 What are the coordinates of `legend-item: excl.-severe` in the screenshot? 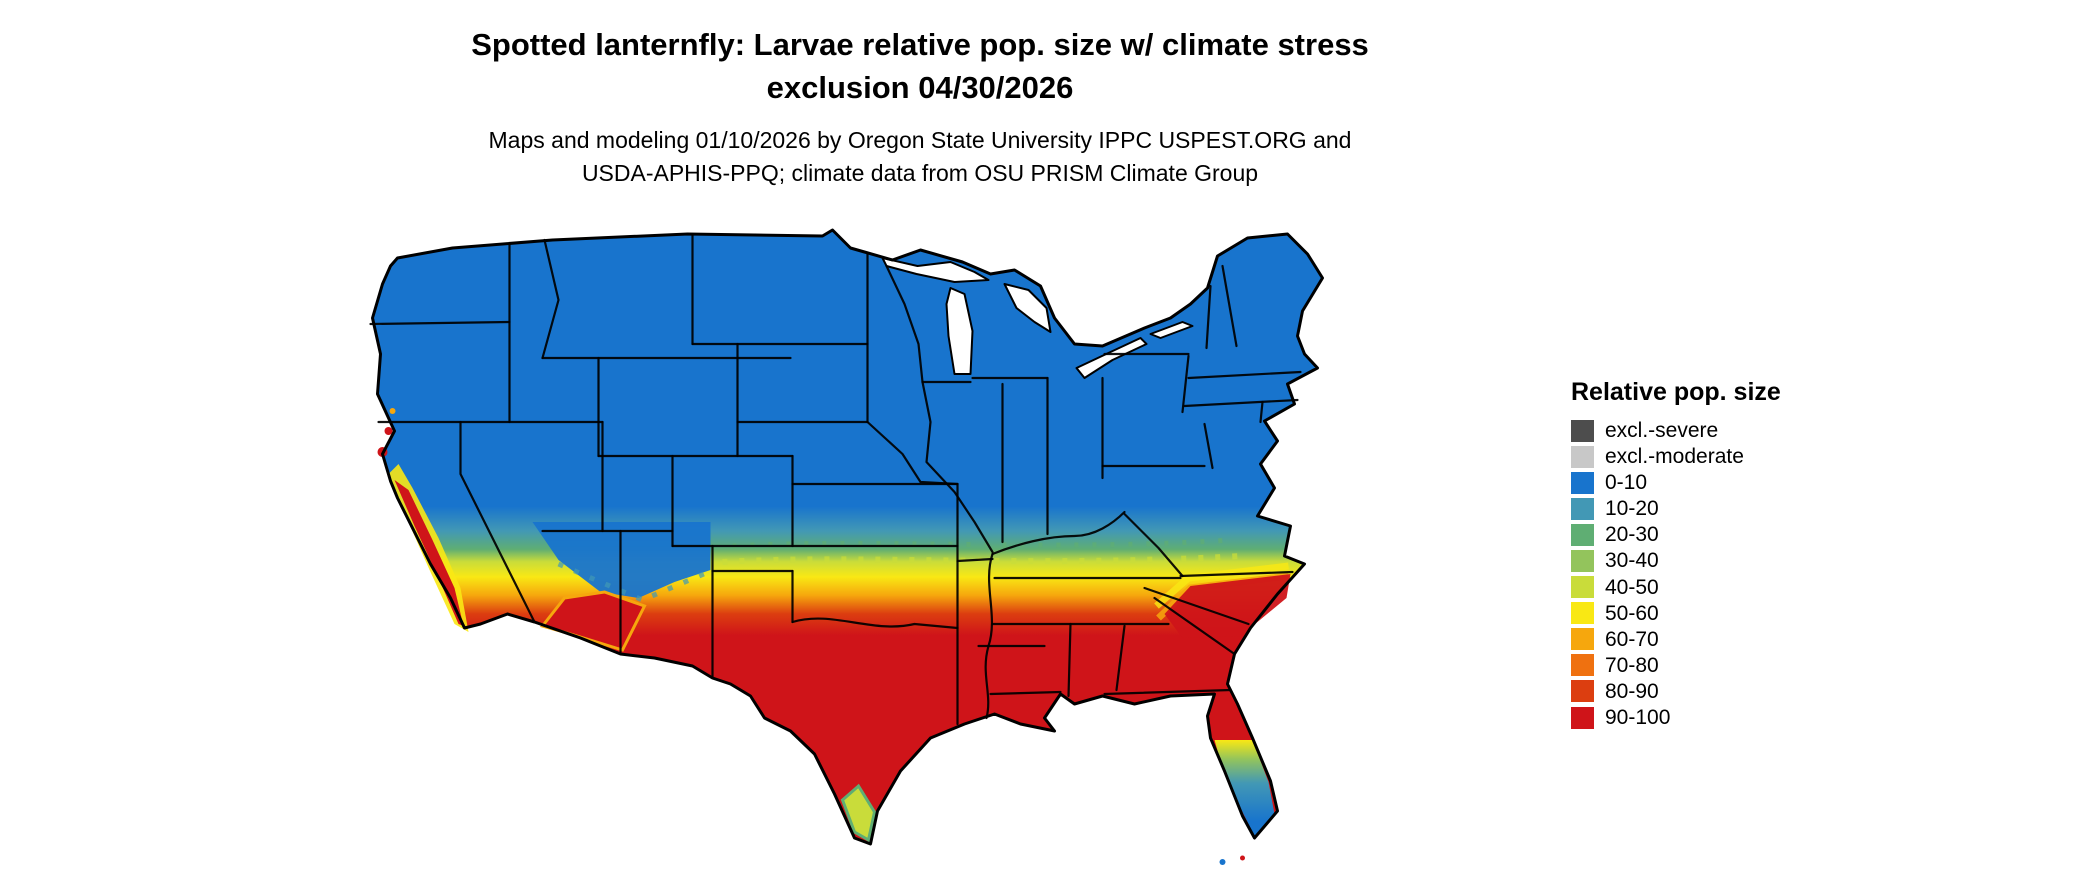 It's located at (1701, 430).